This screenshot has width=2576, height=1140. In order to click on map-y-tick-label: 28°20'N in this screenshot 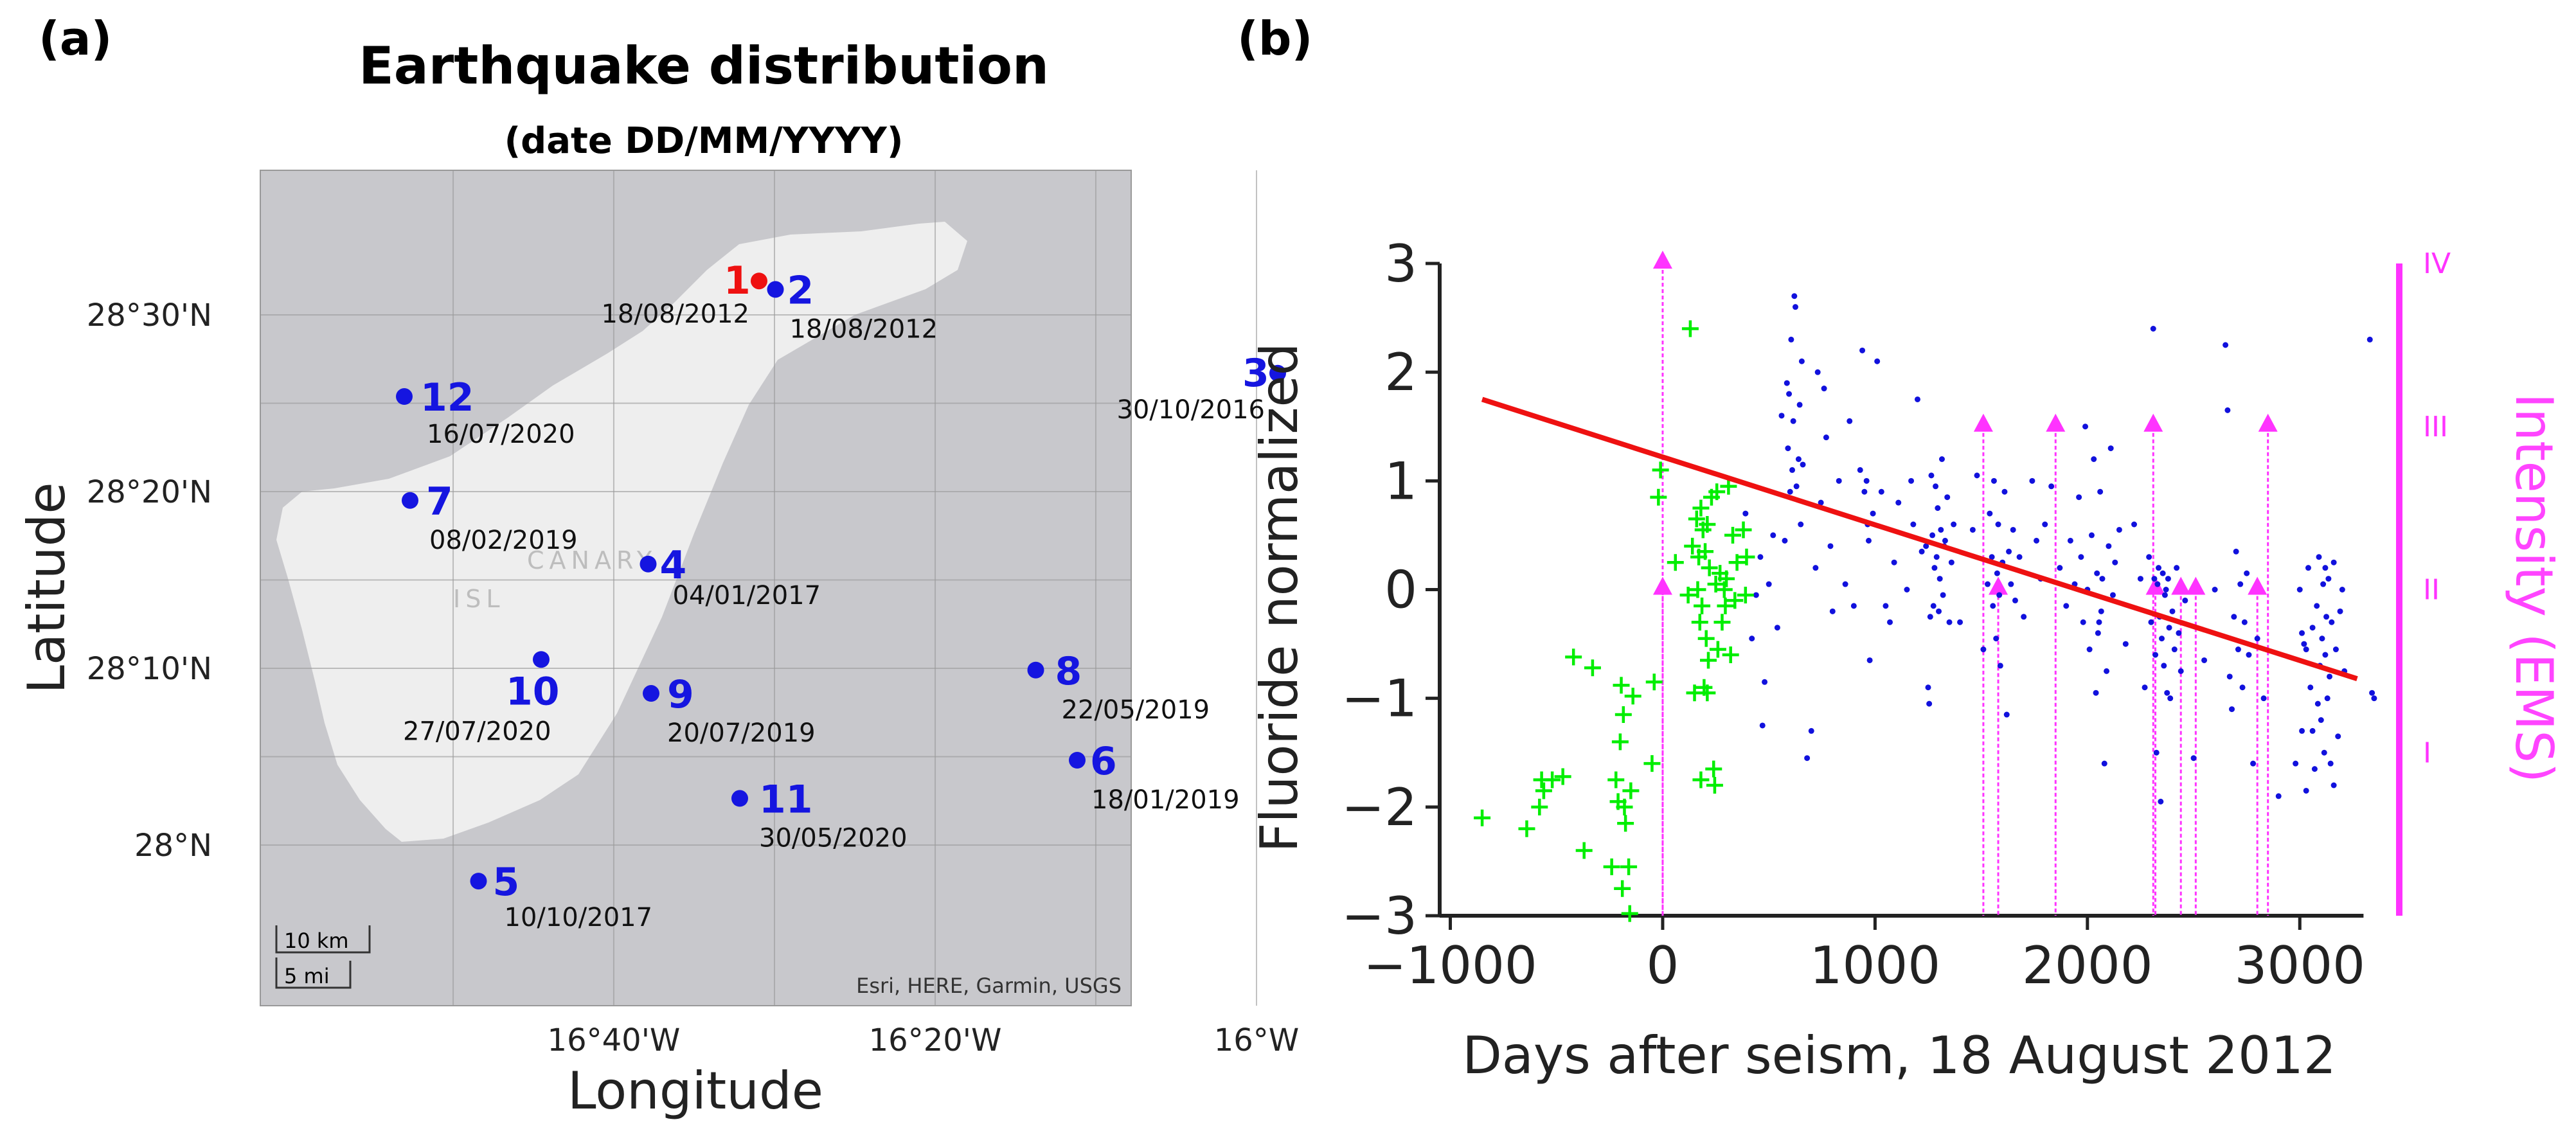, I will do `click(149, 492)`.